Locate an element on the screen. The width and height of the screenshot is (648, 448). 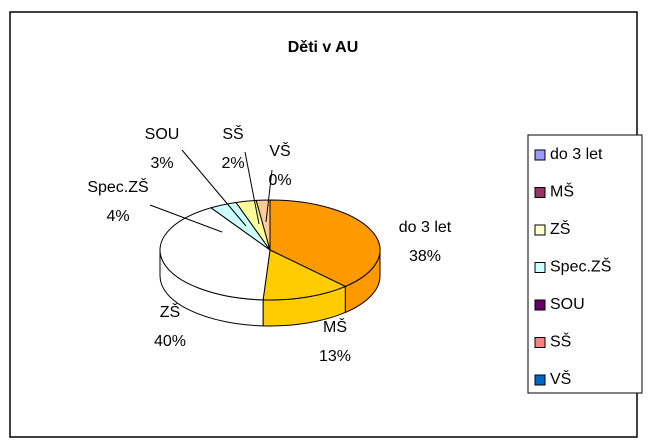
data-label-category: SOU is located at coordinates (162, 134).